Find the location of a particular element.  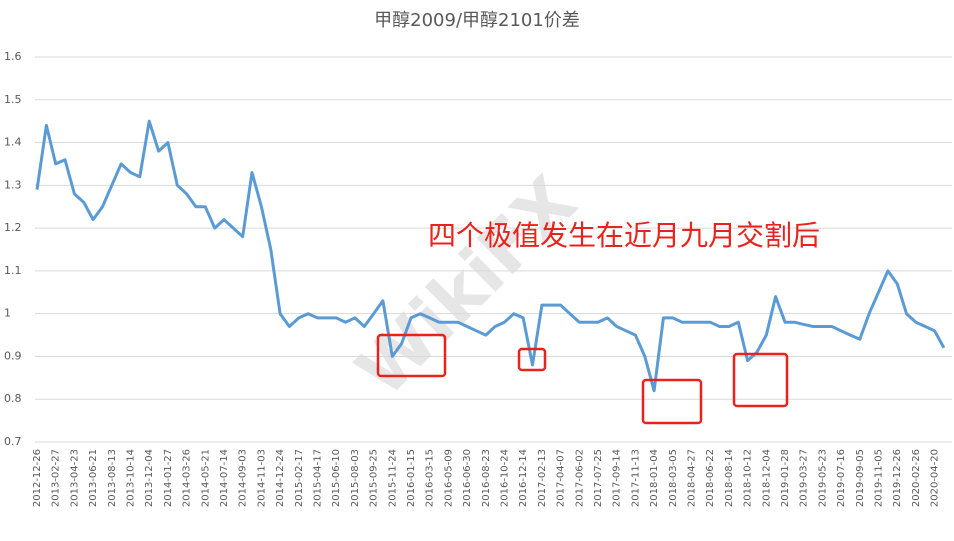

x-tick-label: 2015-11-24 is located at coordinates (392, 478).